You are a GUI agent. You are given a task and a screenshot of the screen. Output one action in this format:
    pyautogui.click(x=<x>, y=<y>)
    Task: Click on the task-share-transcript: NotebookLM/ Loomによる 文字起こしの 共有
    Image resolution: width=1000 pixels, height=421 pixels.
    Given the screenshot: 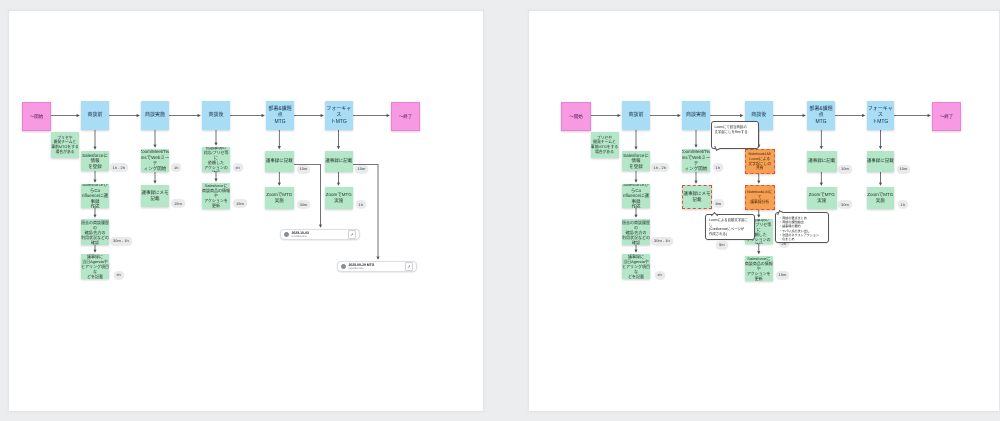 What is the action you would take?
    pyautogui.click(x=759, y=161)
    